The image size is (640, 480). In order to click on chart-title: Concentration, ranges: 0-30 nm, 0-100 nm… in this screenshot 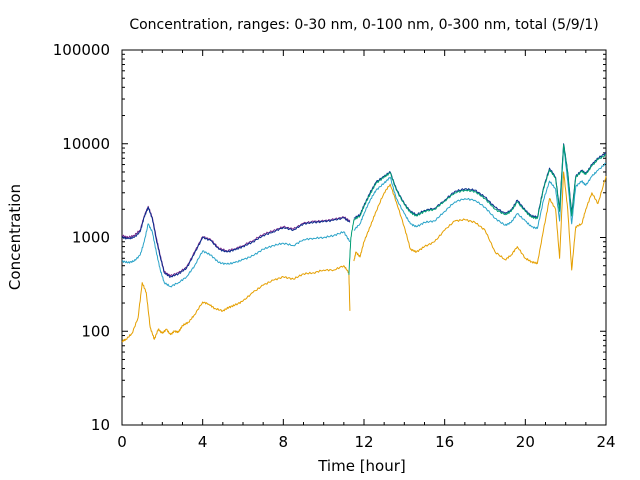, I will do `click(363, 25)`.